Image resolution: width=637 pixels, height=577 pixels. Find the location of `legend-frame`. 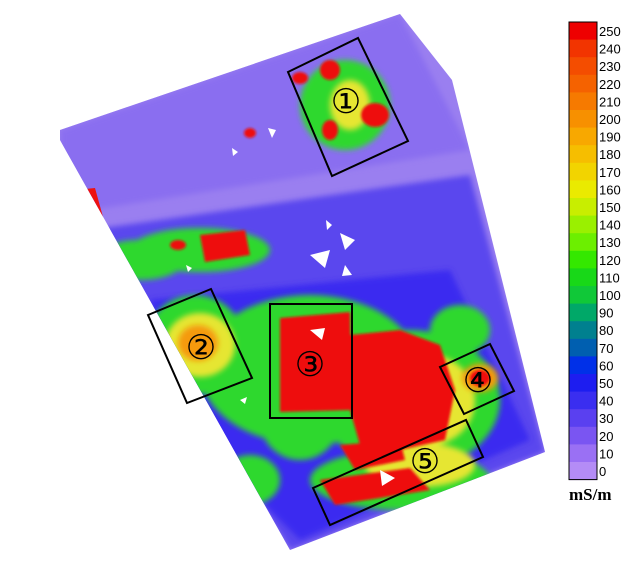

legend-frame is located at coordinates (583, 251).